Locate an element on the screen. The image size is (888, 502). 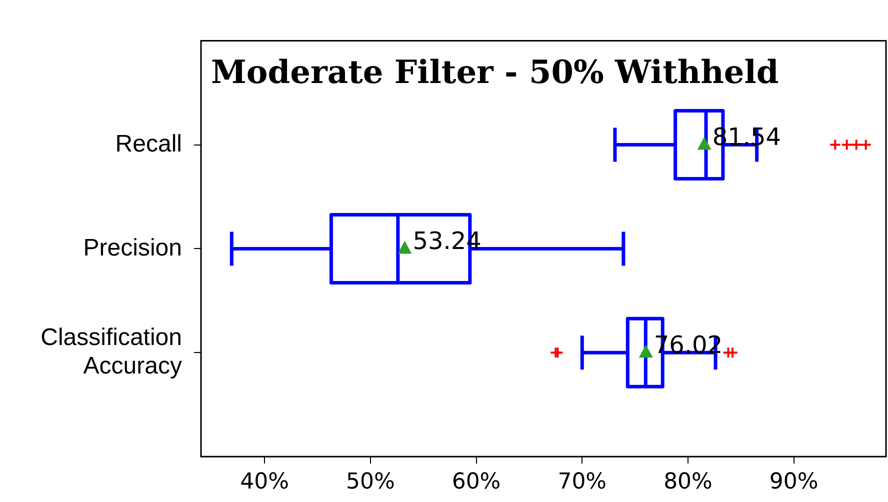
x-tick-label: 60% is located at coordinates (476, 482).